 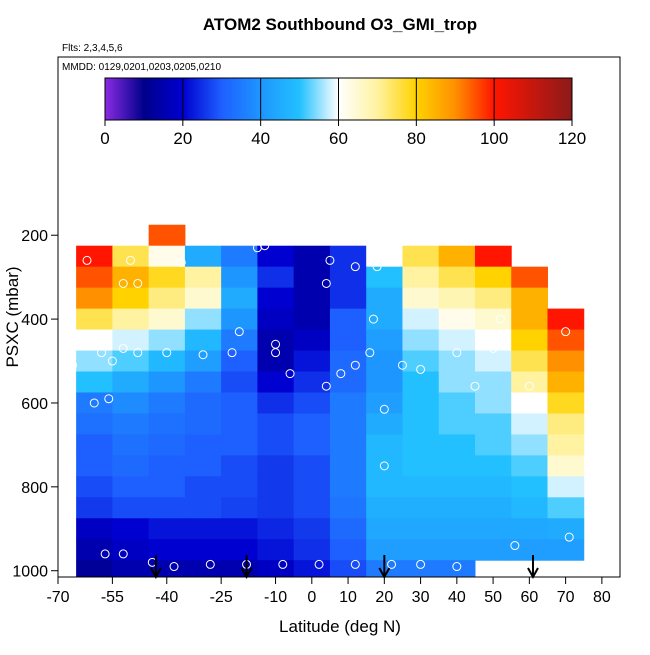 What do you see at coordinates (221, 597) in the screenshot?
I see `x-tick-label: -25` at bounding box center [221, 597].